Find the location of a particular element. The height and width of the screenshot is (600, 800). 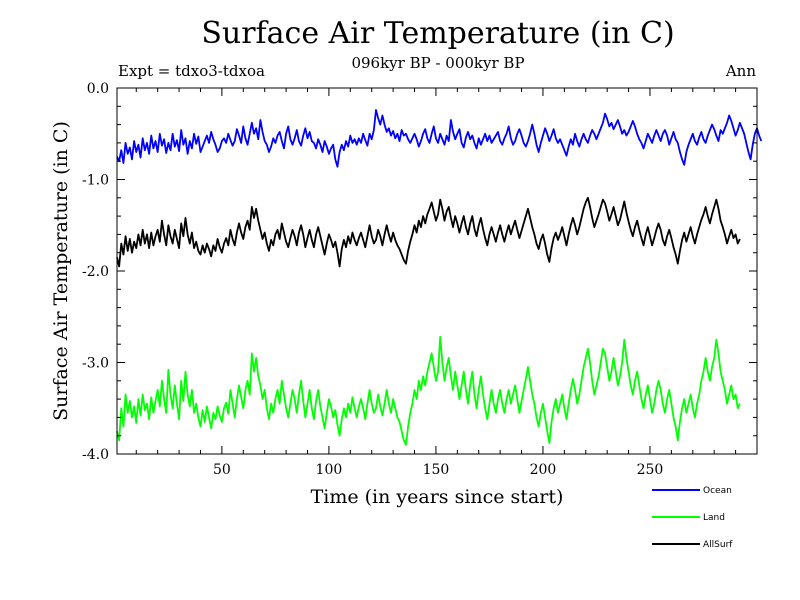

legend-label-land: Land is located at coordinates (714, 518).